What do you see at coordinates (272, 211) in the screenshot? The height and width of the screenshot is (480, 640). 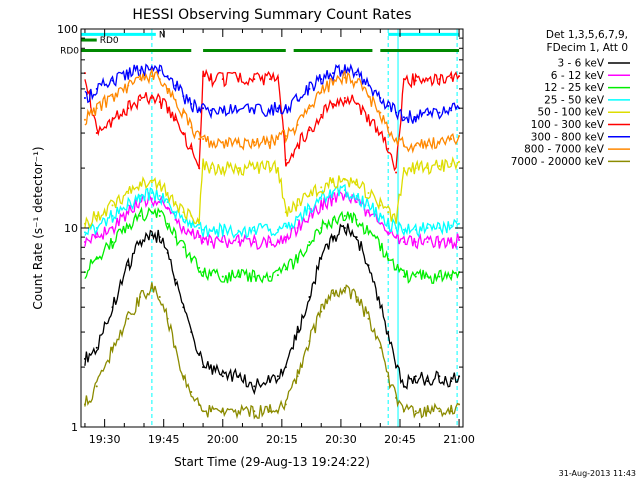 I see `series-25-50keV` at bounding box center [272, 211].